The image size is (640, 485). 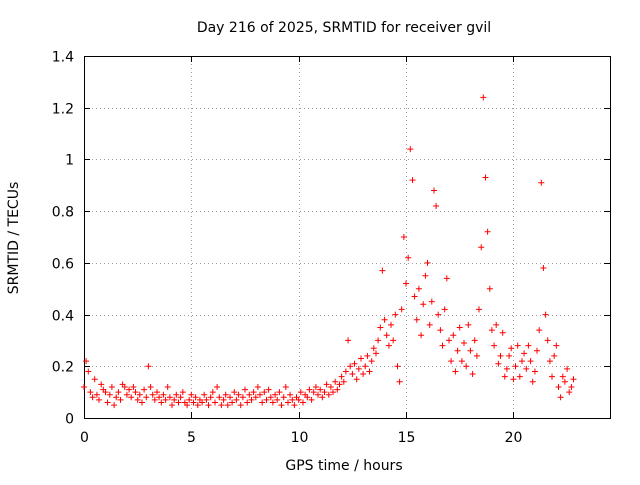 I want to click on y-tick-label: 1.4, so click(x=63, y=58).